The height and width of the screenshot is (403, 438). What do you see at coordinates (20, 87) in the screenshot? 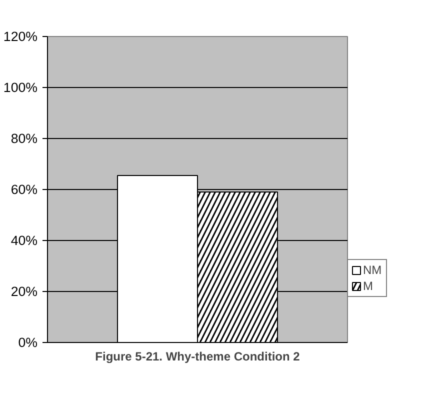
I see `y-tick-label: 100%` at bounding box center [20, 87].